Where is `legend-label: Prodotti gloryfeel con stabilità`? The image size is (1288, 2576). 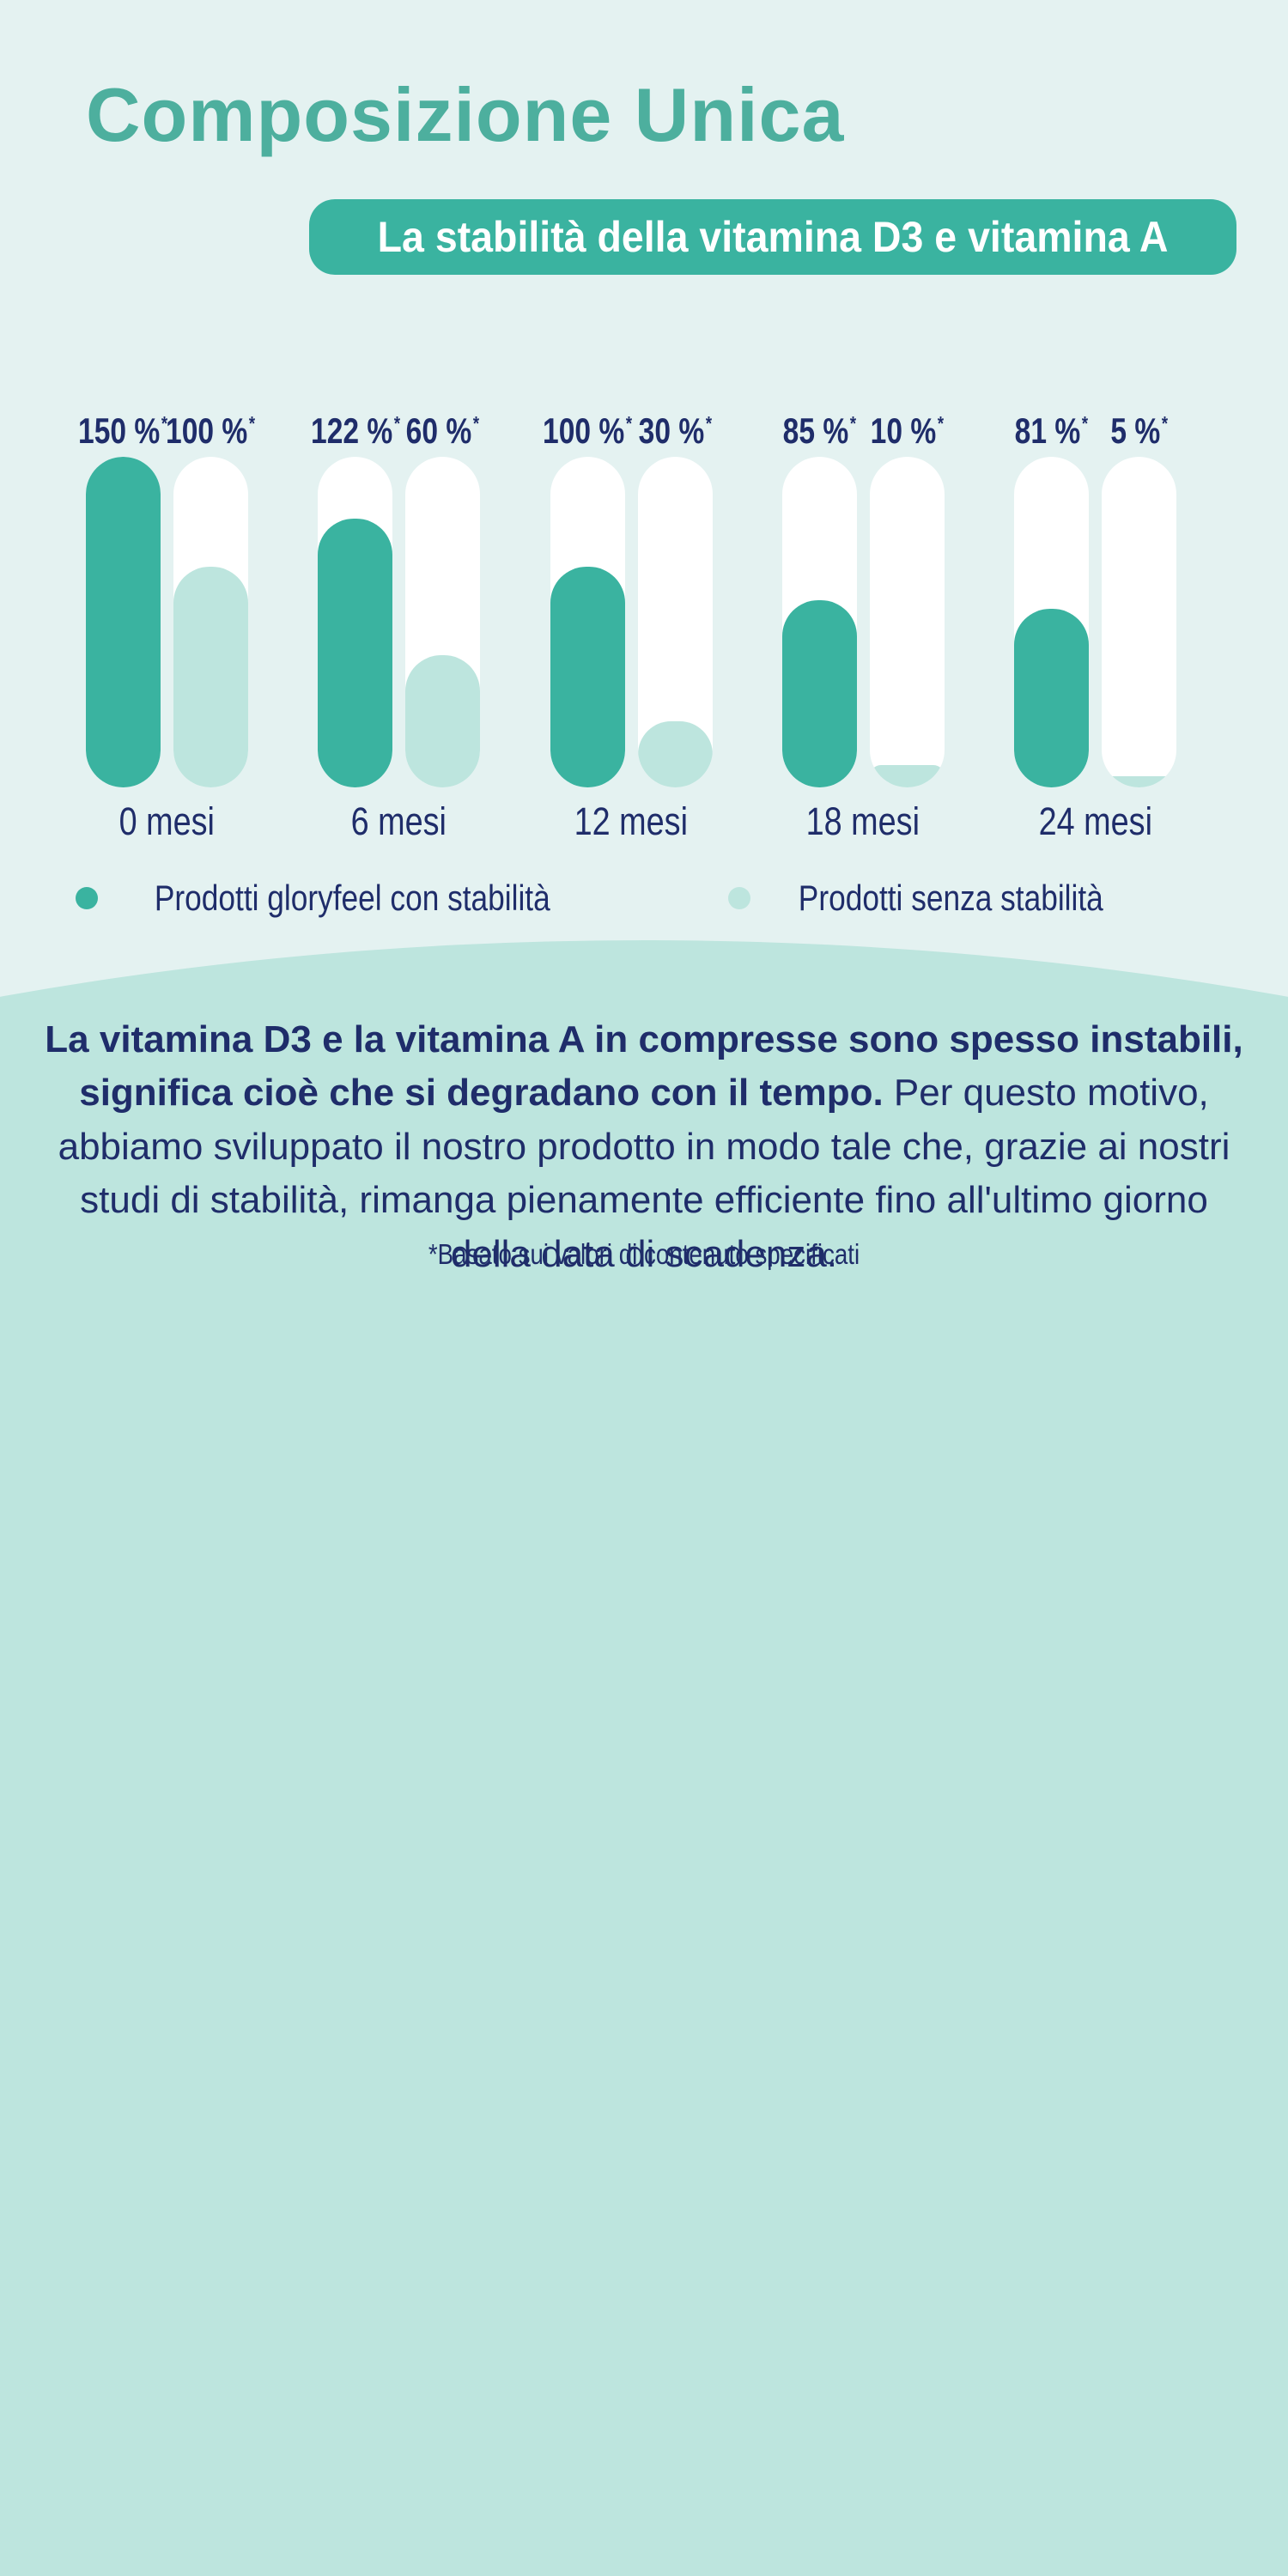 legend-label: Prodotti gloryfeel con stabilità is located at coordinates (352, 898).